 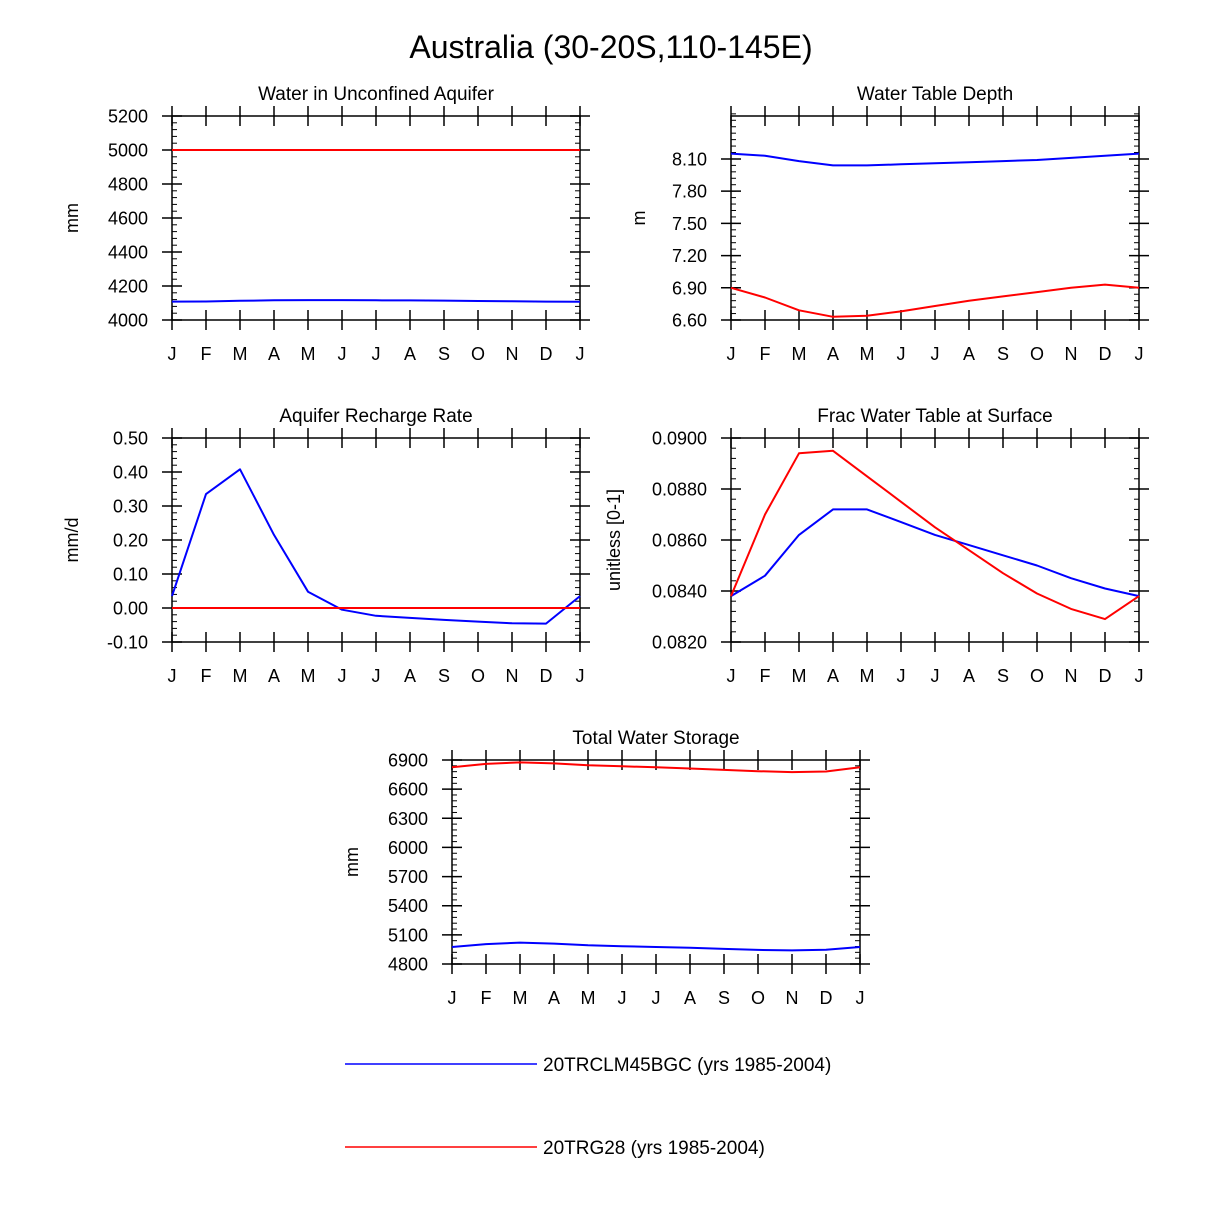 What do you see at coordinates (128, 117) in the screenshot?
I see `y-tick-label: 5200` at bounding box center [128, 117].